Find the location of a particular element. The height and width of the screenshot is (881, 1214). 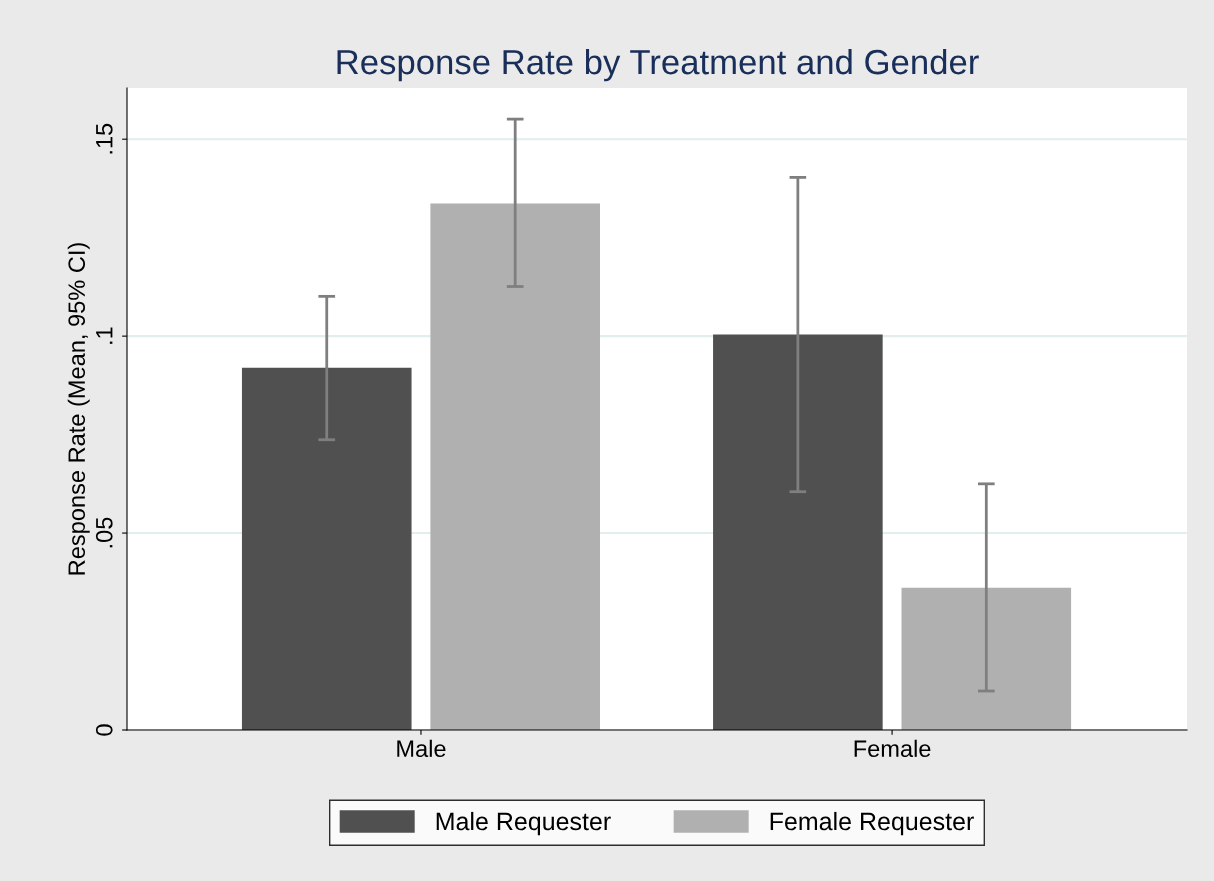

y-tick-label: 0 is located at coordinates (104, 730).